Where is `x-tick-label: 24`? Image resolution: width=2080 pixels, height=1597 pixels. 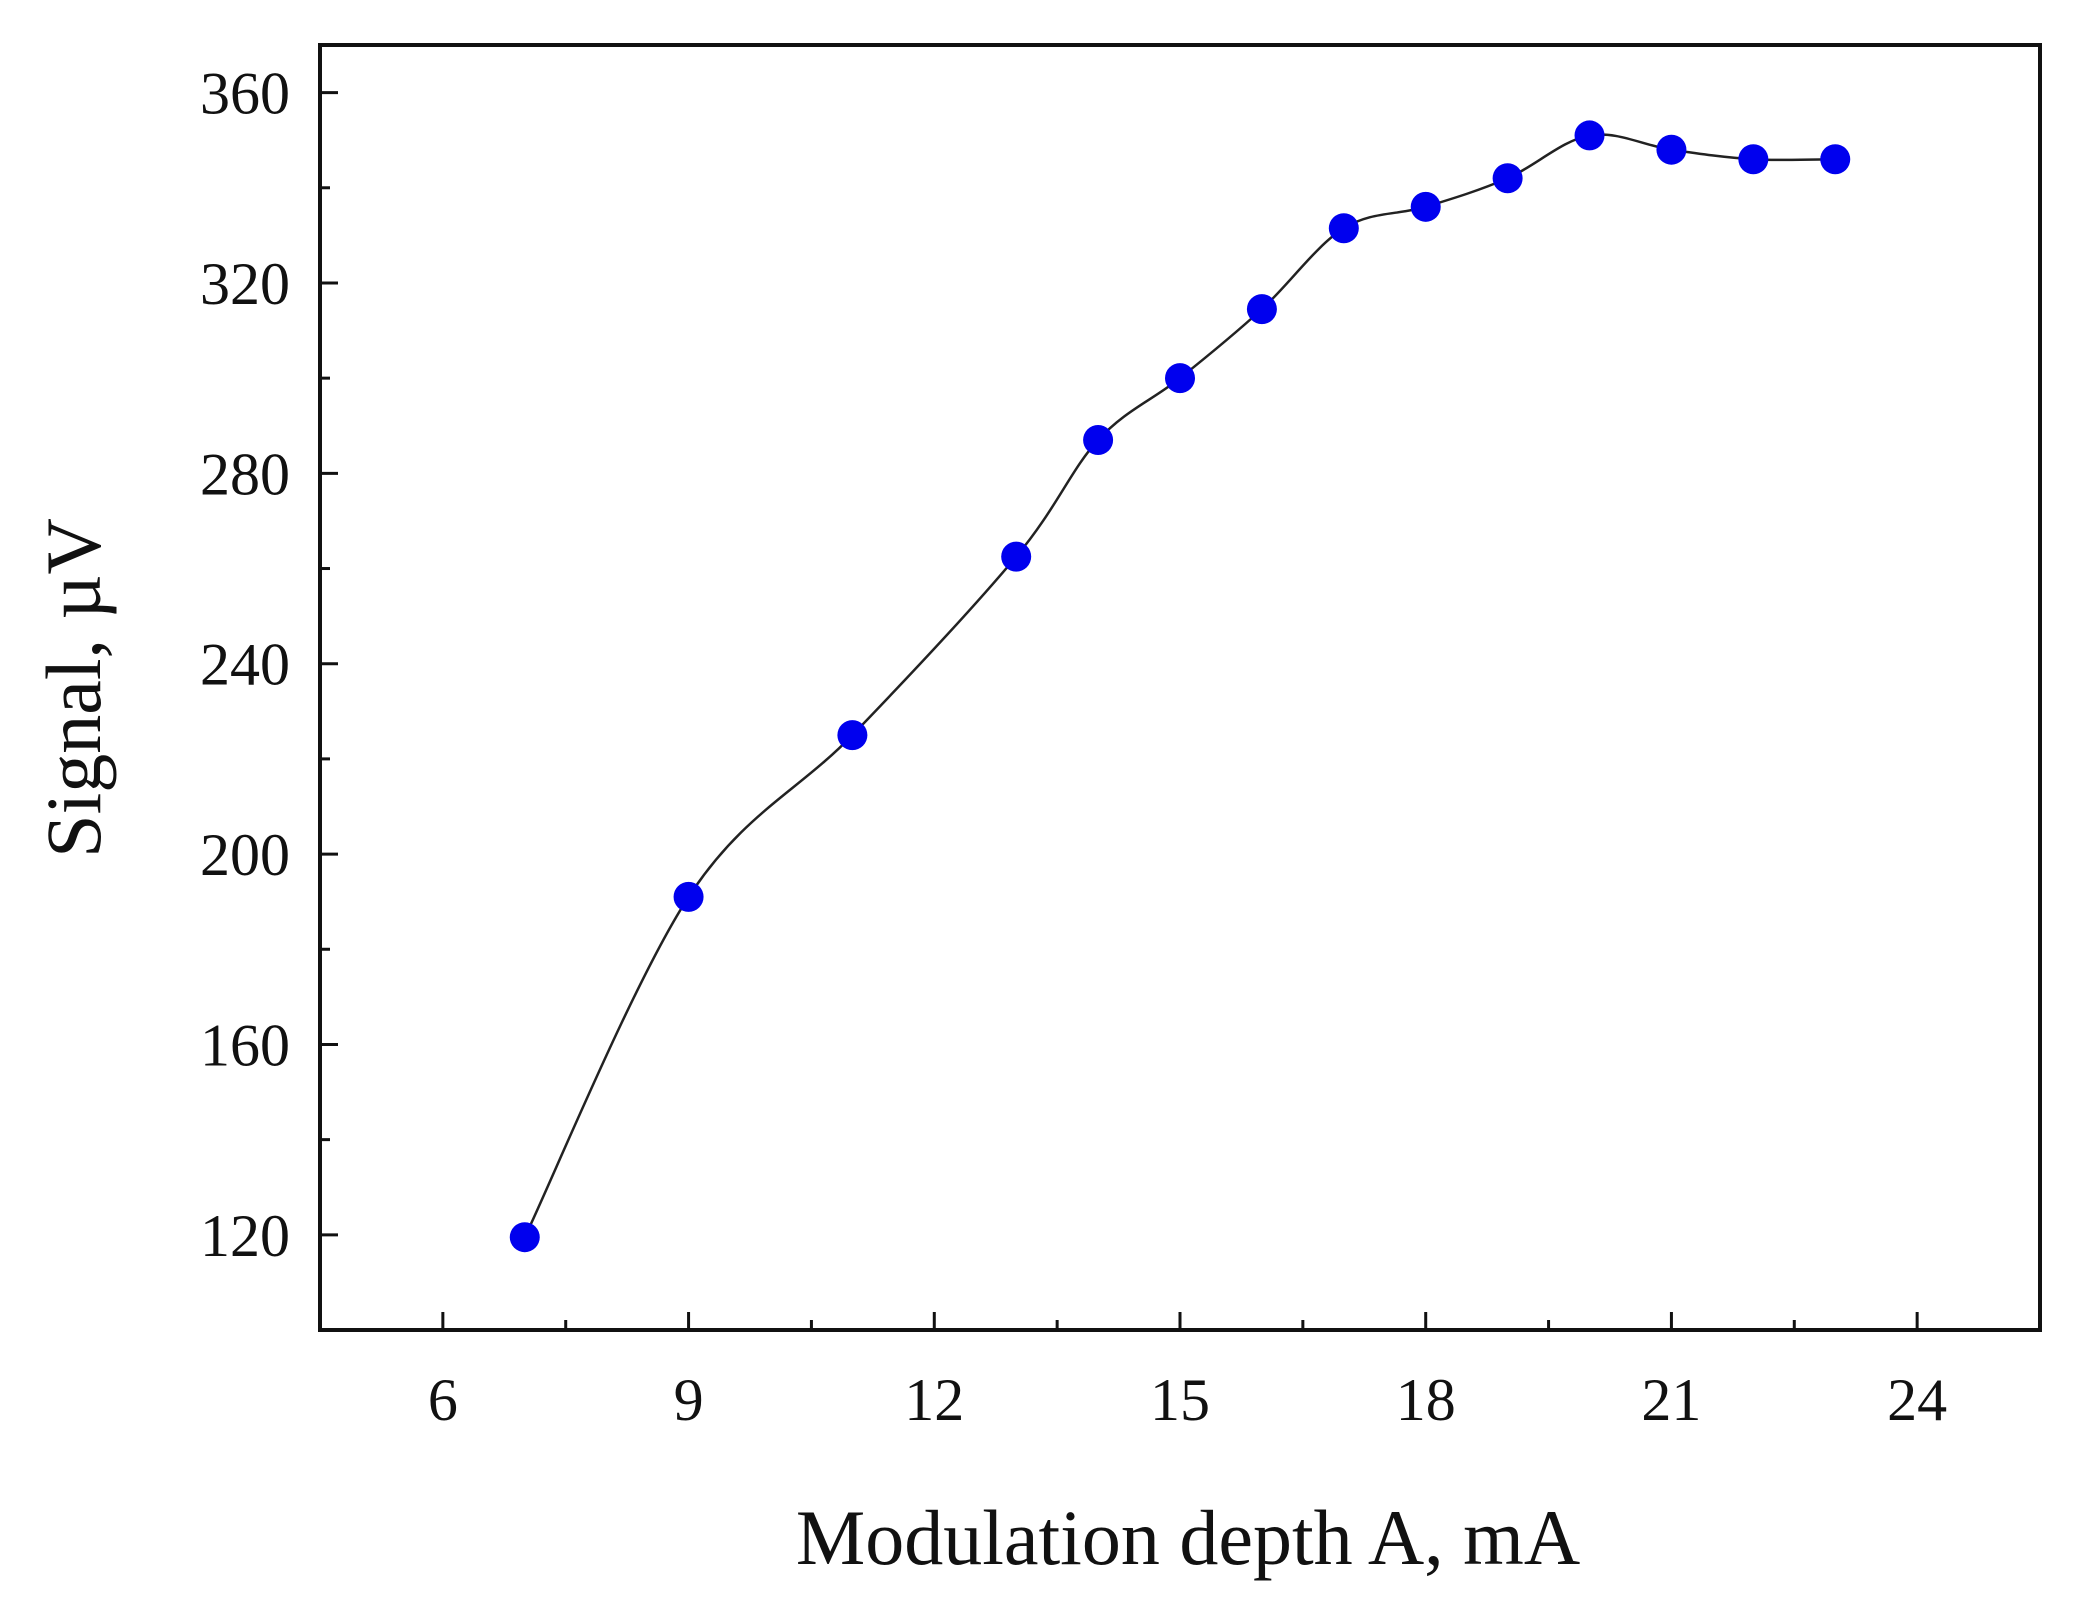 x-tick-label: 24 is located at coordinates (1917, 1400).